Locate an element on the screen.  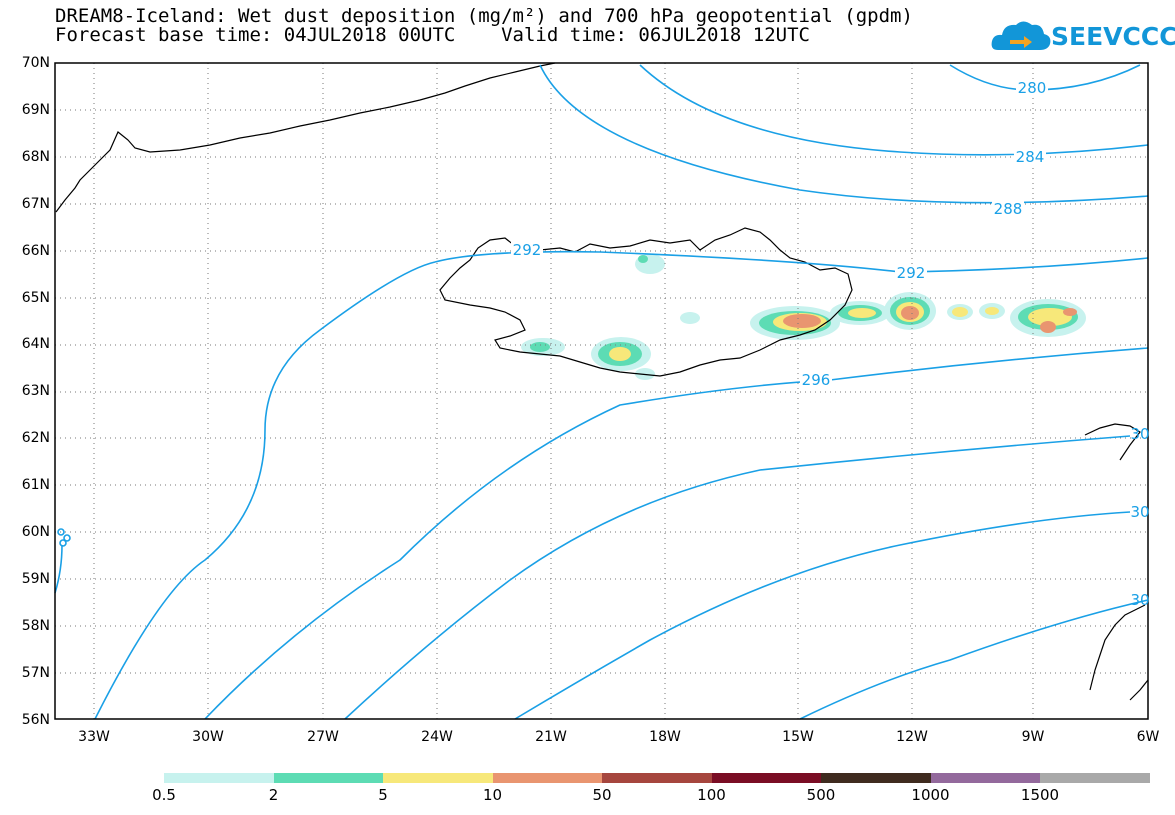
lat-label: 68N is located at coordinates (35, 156).